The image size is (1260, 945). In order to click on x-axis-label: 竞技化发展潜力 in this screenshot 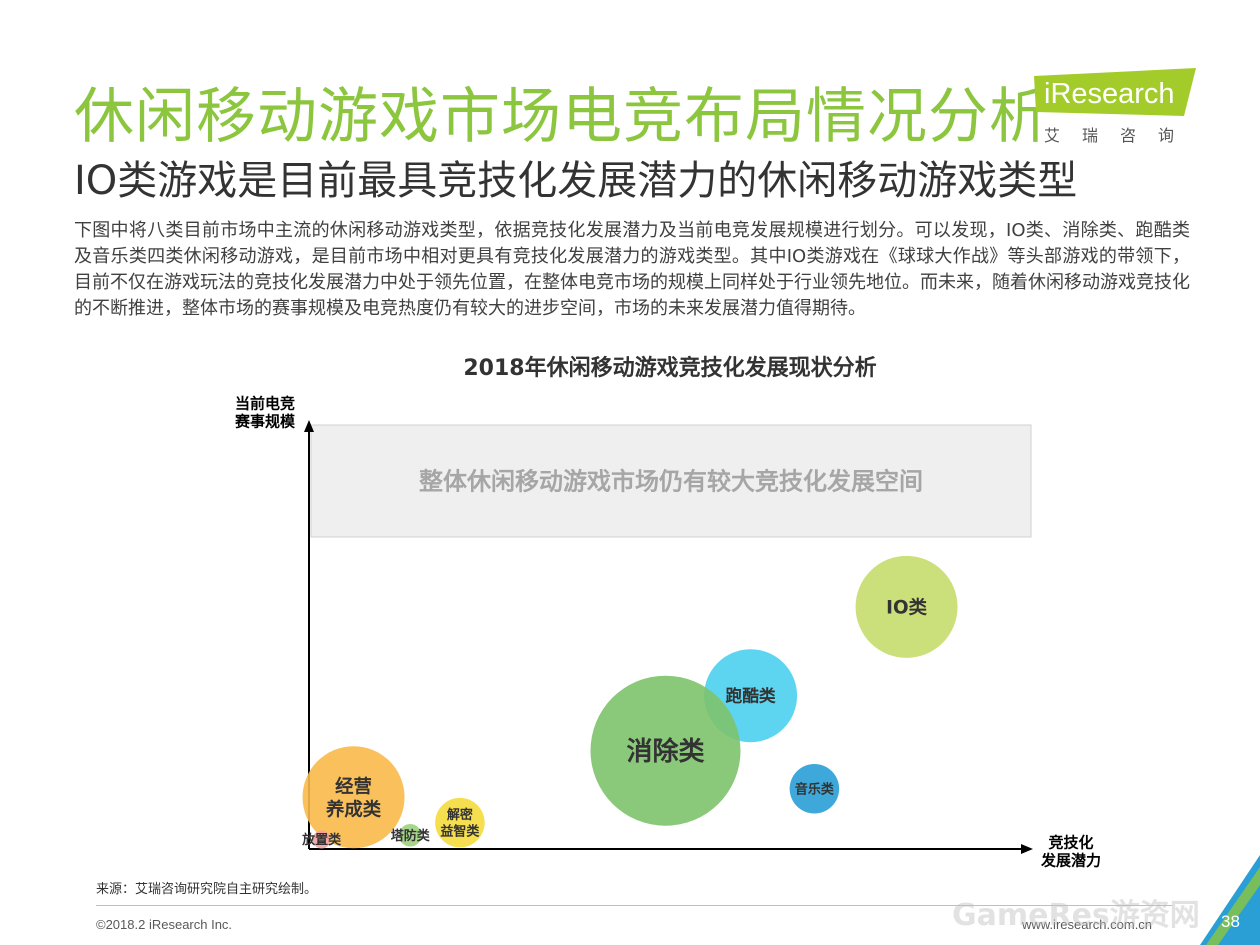, I will do `click(1070, 851)`.